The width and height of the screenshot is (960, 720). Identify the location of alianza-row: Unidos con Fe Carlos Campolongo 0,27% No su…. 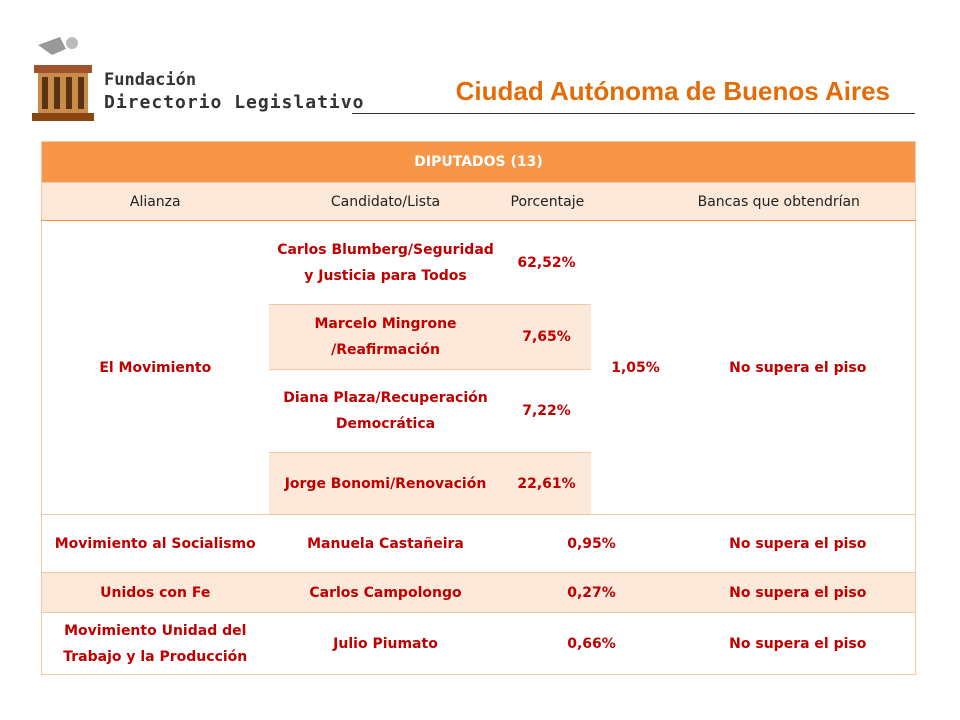
(478, 592).